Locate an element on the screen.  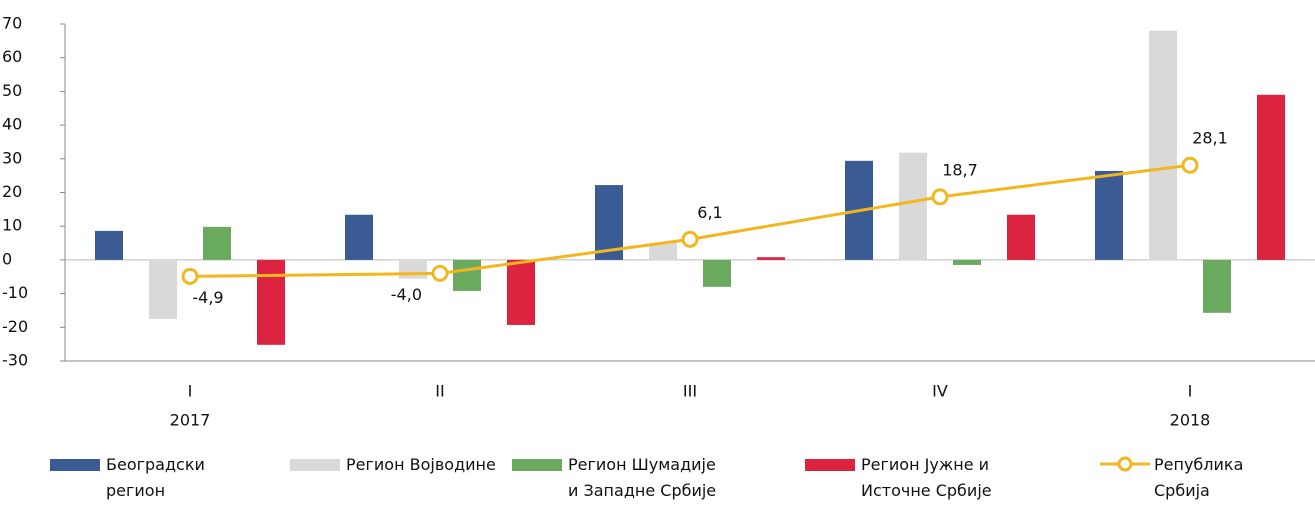
legend-item: Регион Шумадије и Западне Србије is located at coordinates (615, 478).